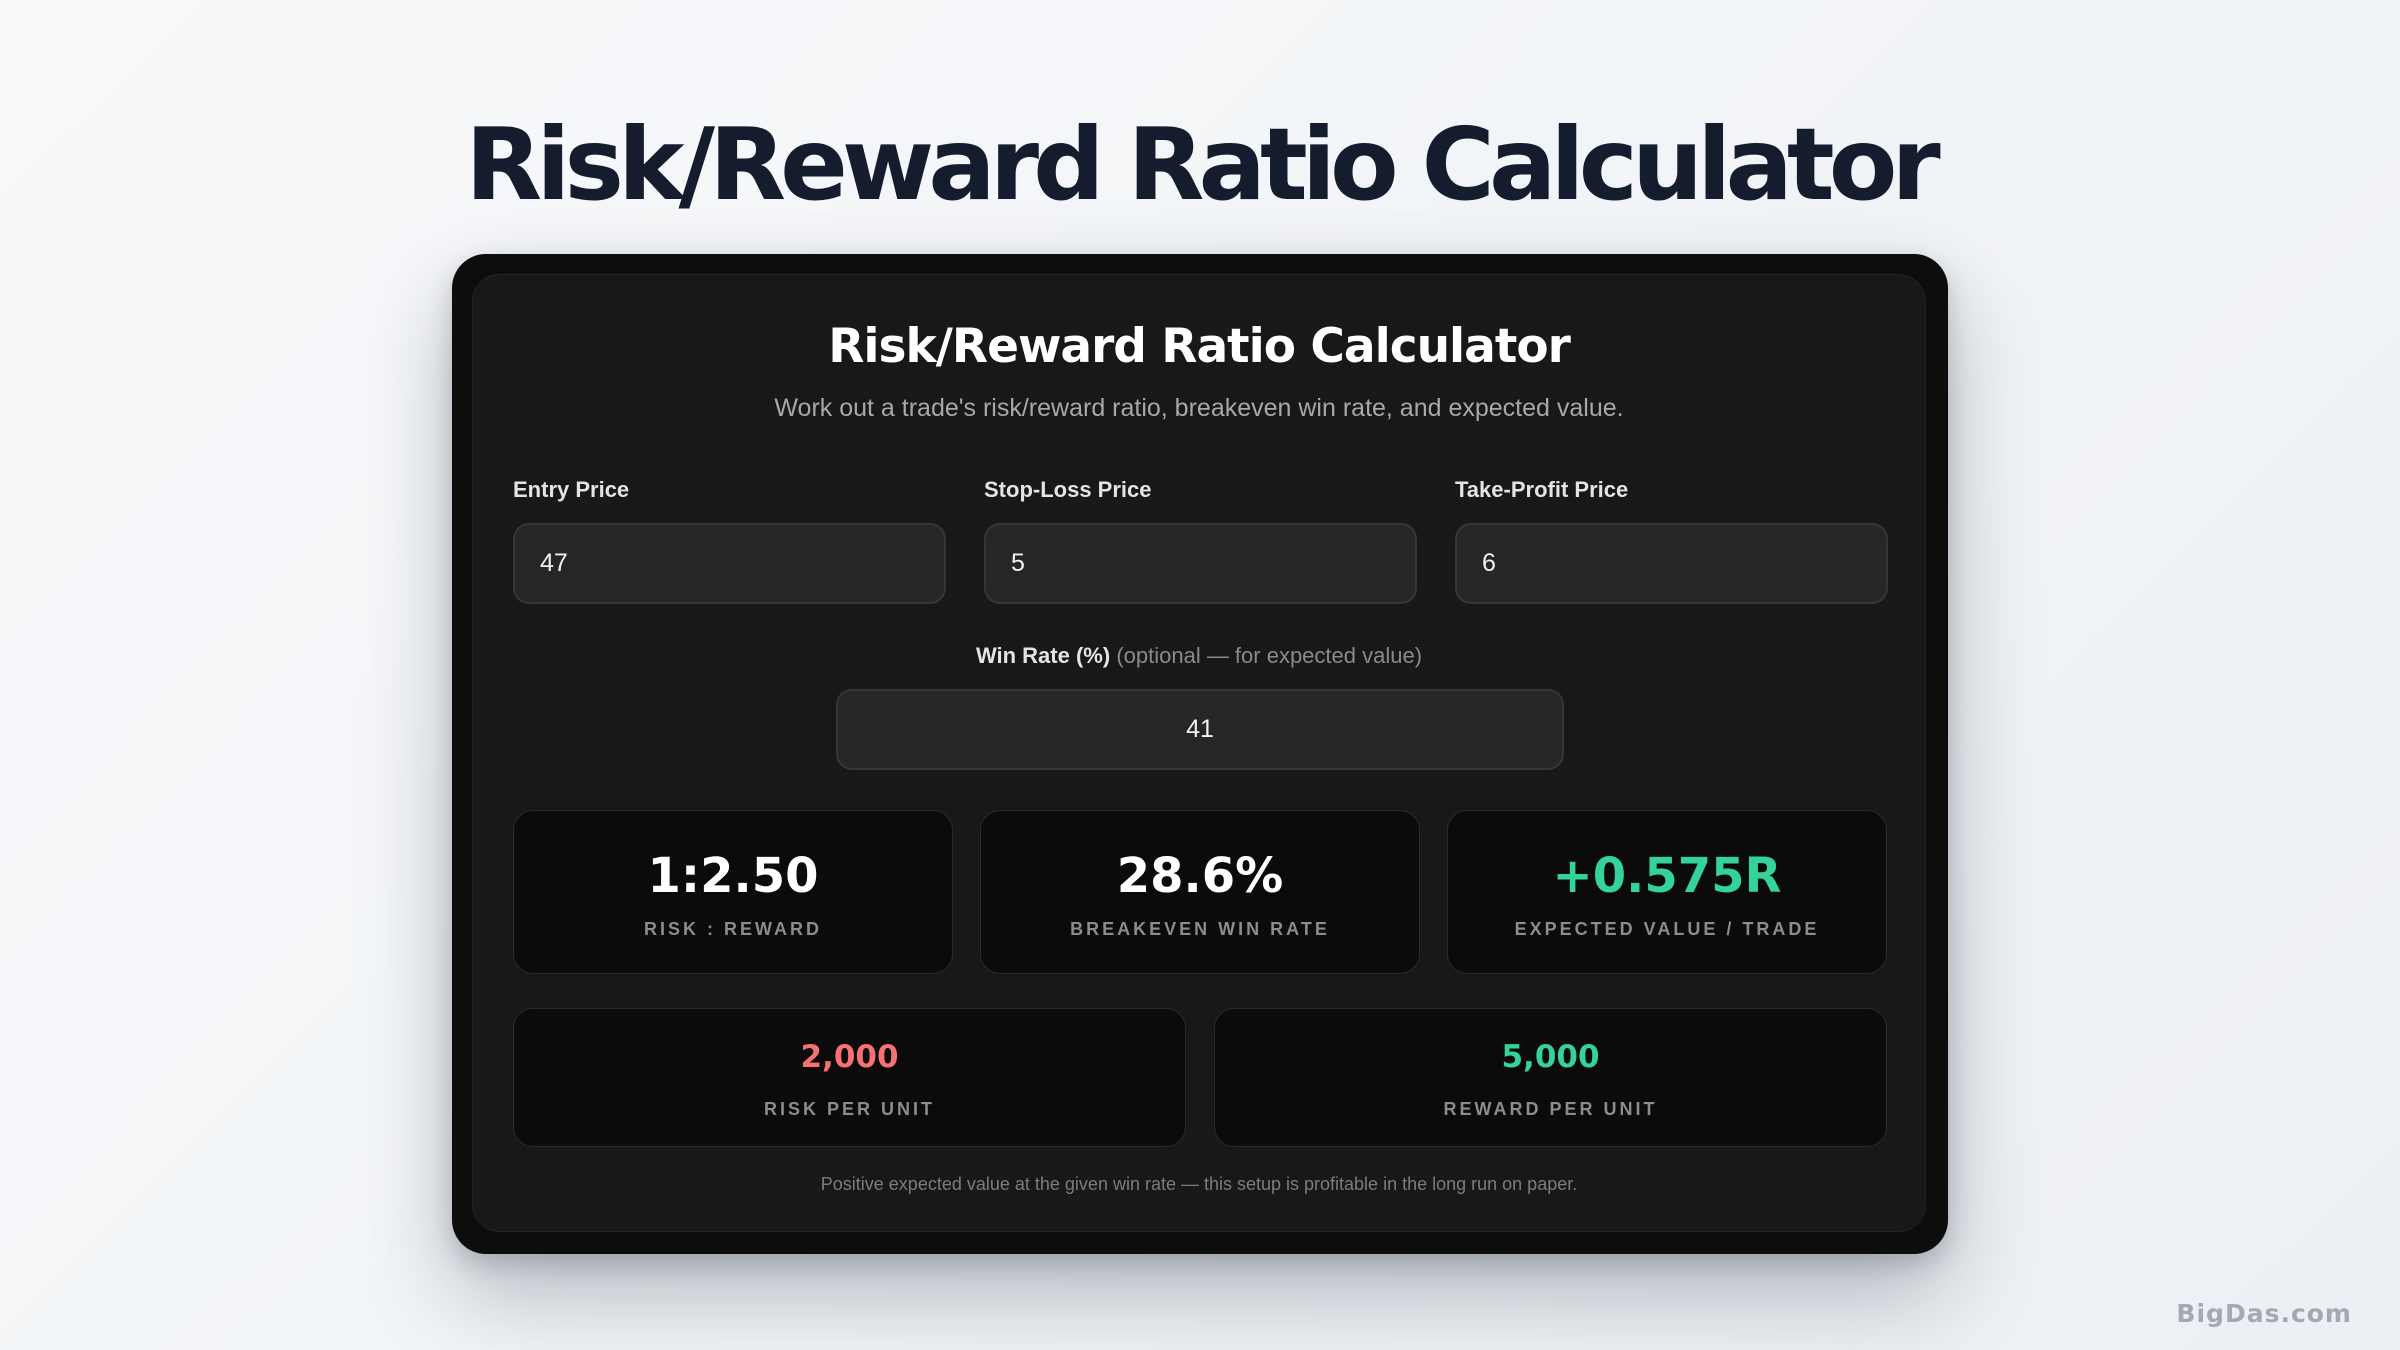  Describe the element at coordinates (849, 1077) in the screenshot. I see `risk-per-unit-stat: 2,000 Risk Per Unit` at that location.